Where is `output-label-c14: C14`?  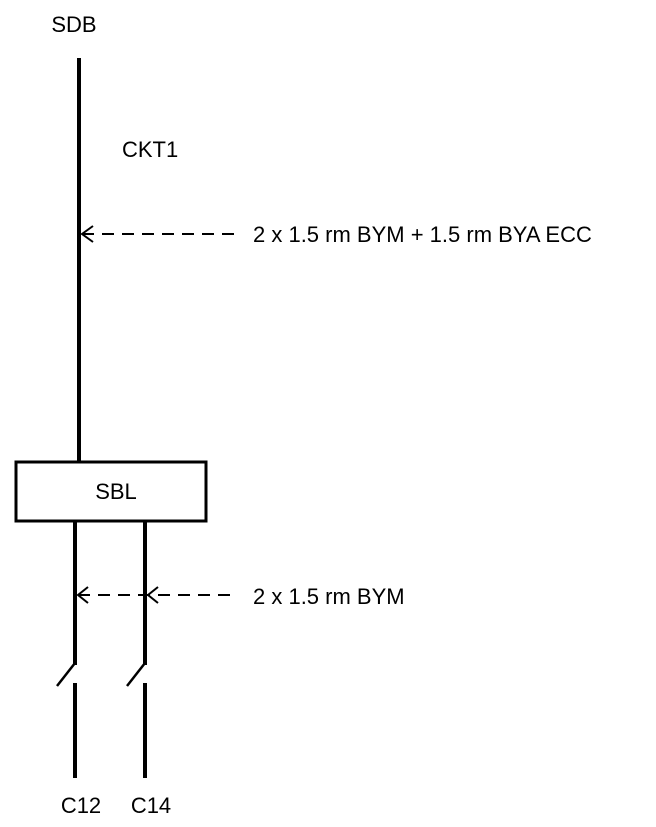 output-label-c14: C14 is located at coordinates (151, 805).